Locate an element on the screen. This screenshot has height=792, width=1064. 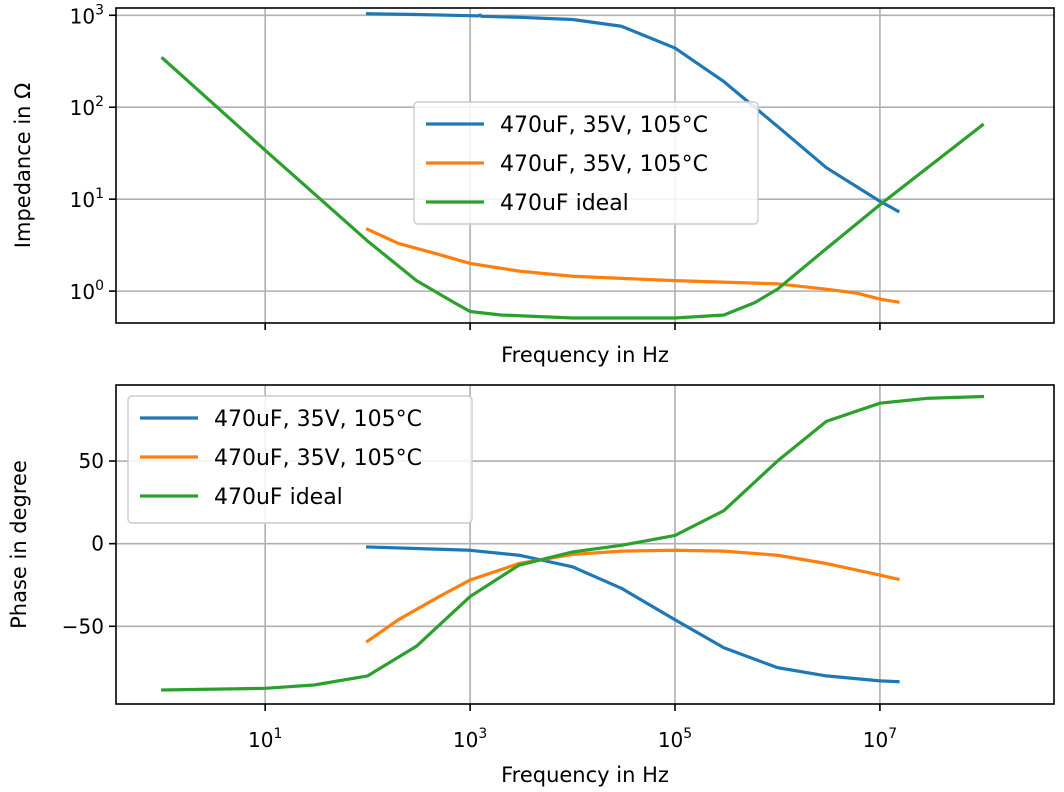
tick-exponent: 0 is located at coordinates (99, 286).